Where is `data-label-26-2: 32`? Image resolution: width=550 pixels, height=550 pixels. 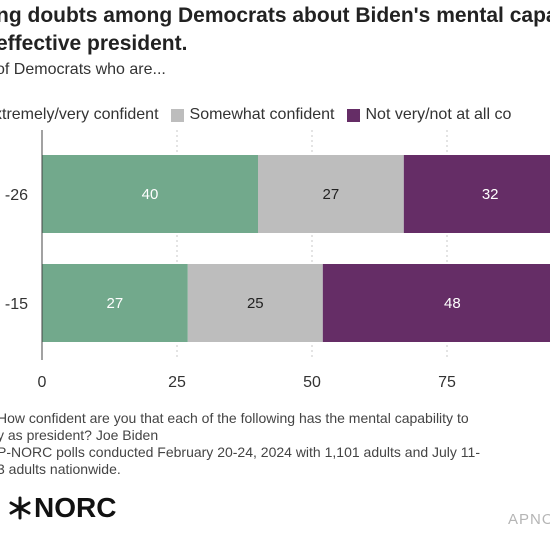
data-label-26-2: 32 is located at coordinates (490, 194).